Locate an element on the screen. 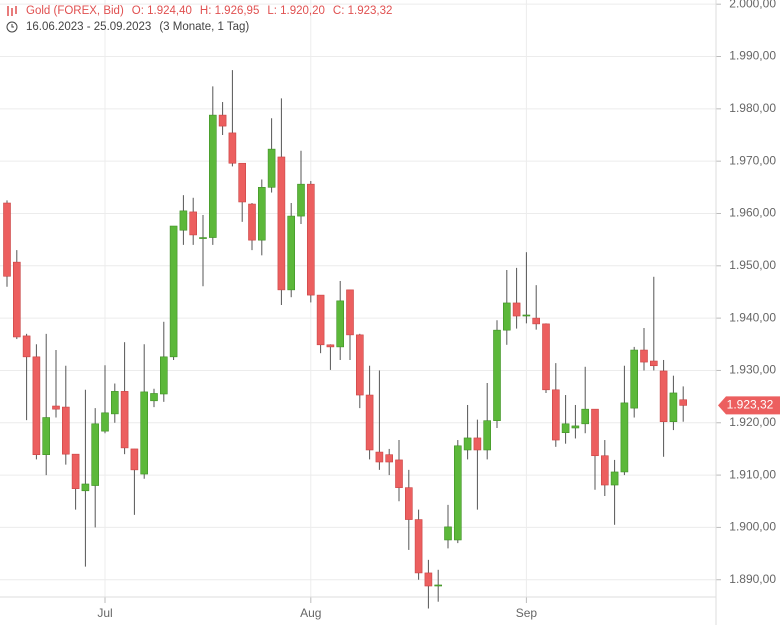 The height and width of the screenshot is (625, 780). y-tick-label: 1.950,00 is located at coordinates (752, 265).